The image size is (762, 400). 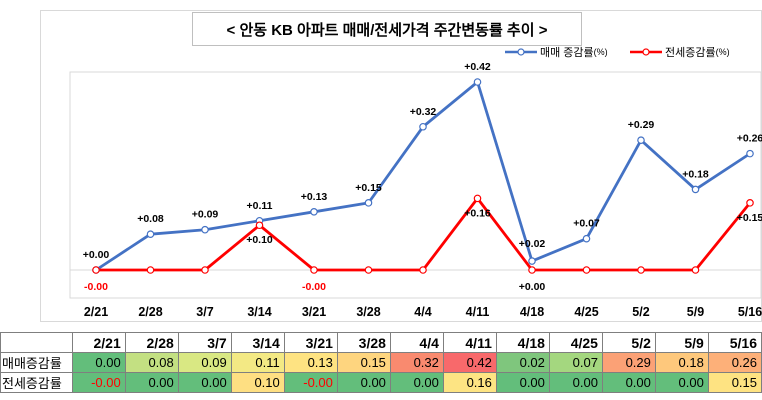 What do you see at coordinates (469, 342) in the screenshot?
I see `table-header-cell: 4/11` at bounding box center [469, 342].